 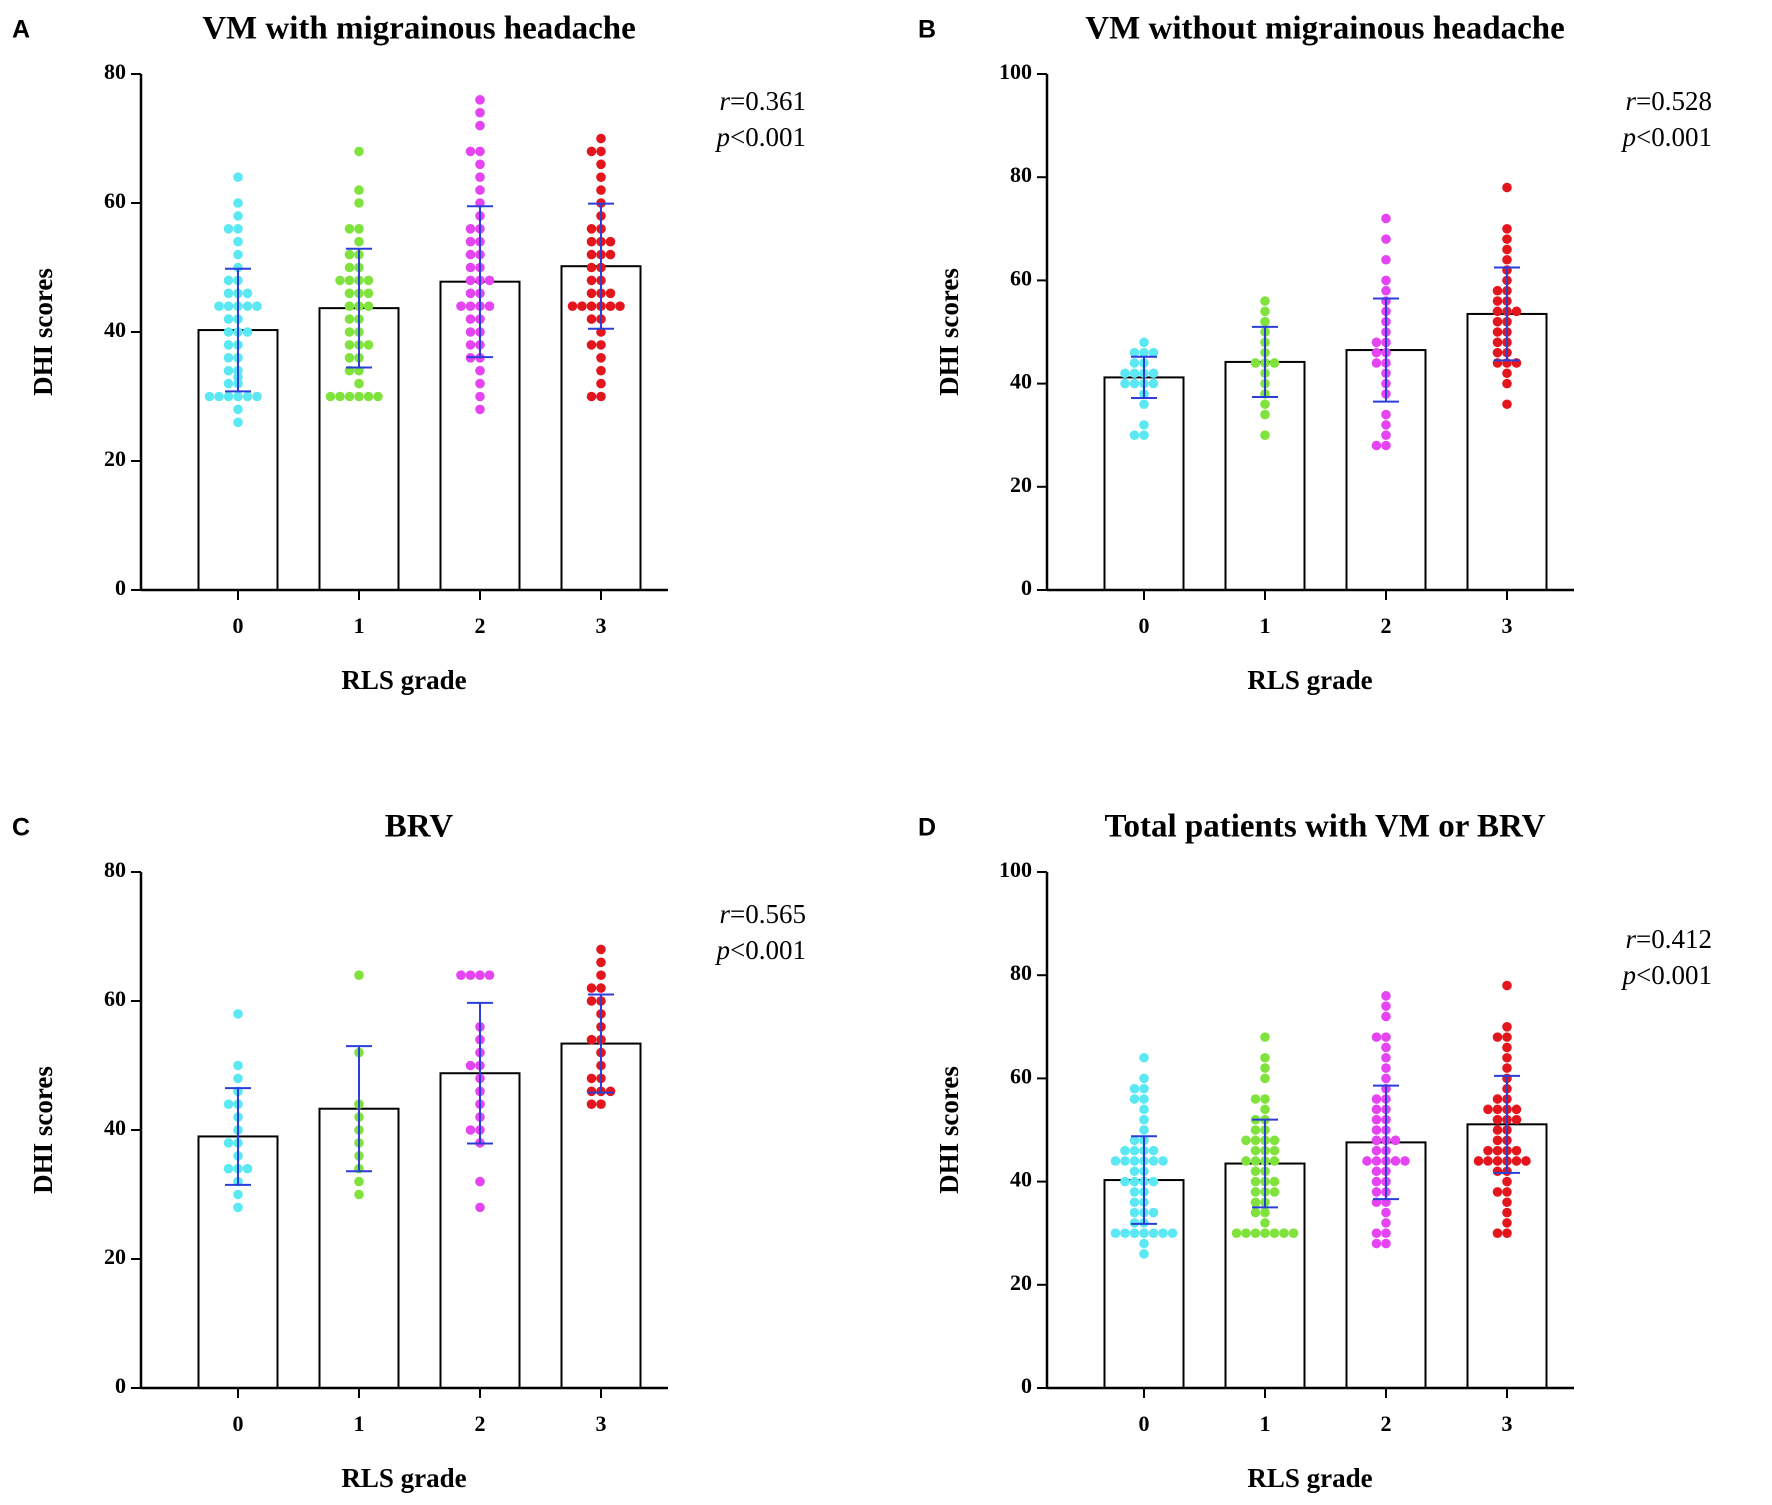 I want to click on y-tick-label: 80, so click(x=115, y=71).